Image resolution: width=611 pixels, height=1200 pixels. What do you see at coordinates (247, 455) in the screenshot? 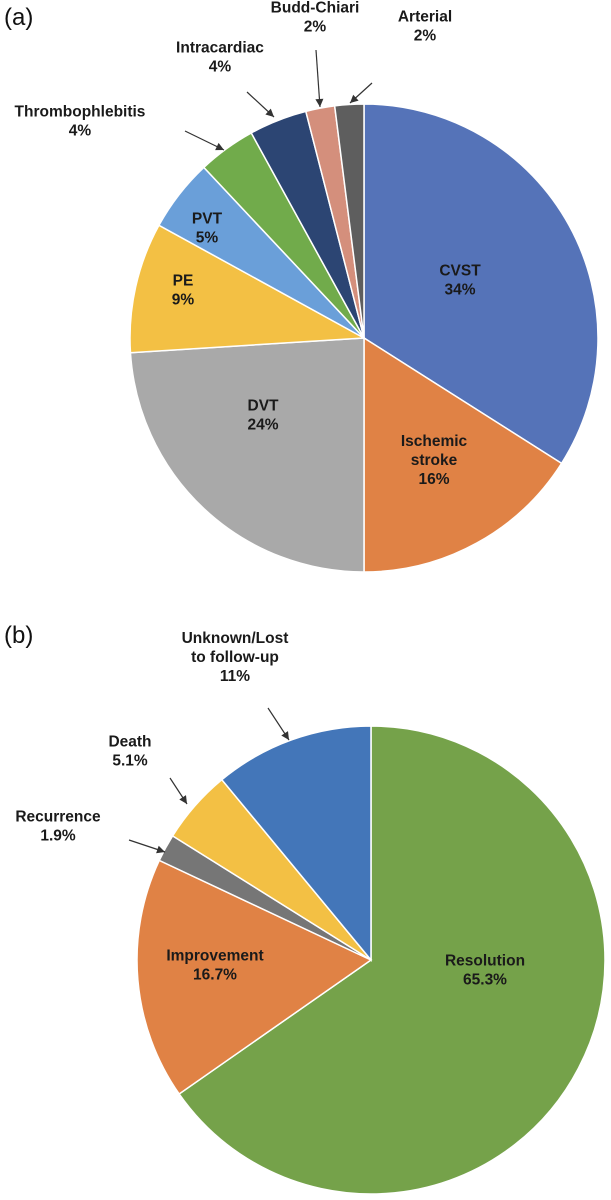
I see `pie-slice-dvt` at bounding box center [247, 455].